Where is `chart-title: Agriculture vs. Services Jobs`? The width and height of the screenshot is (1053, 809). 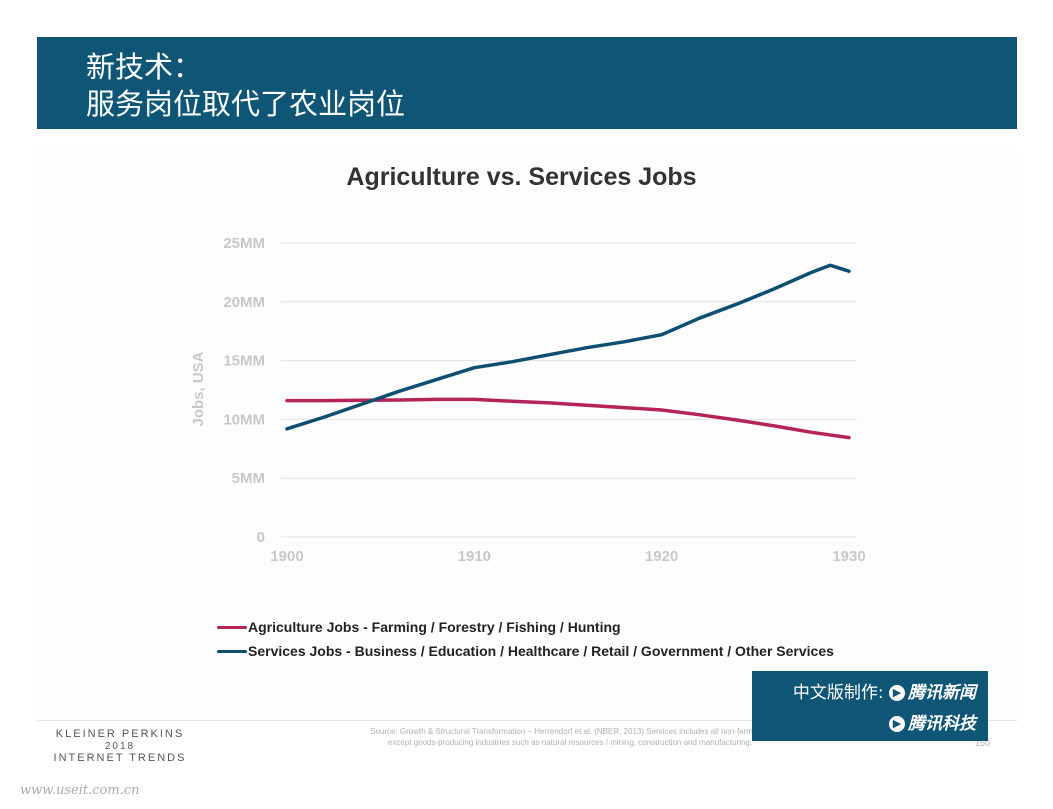 chart-title: Agriculture vs. Services Jobs is located at coordinates (521, 177).